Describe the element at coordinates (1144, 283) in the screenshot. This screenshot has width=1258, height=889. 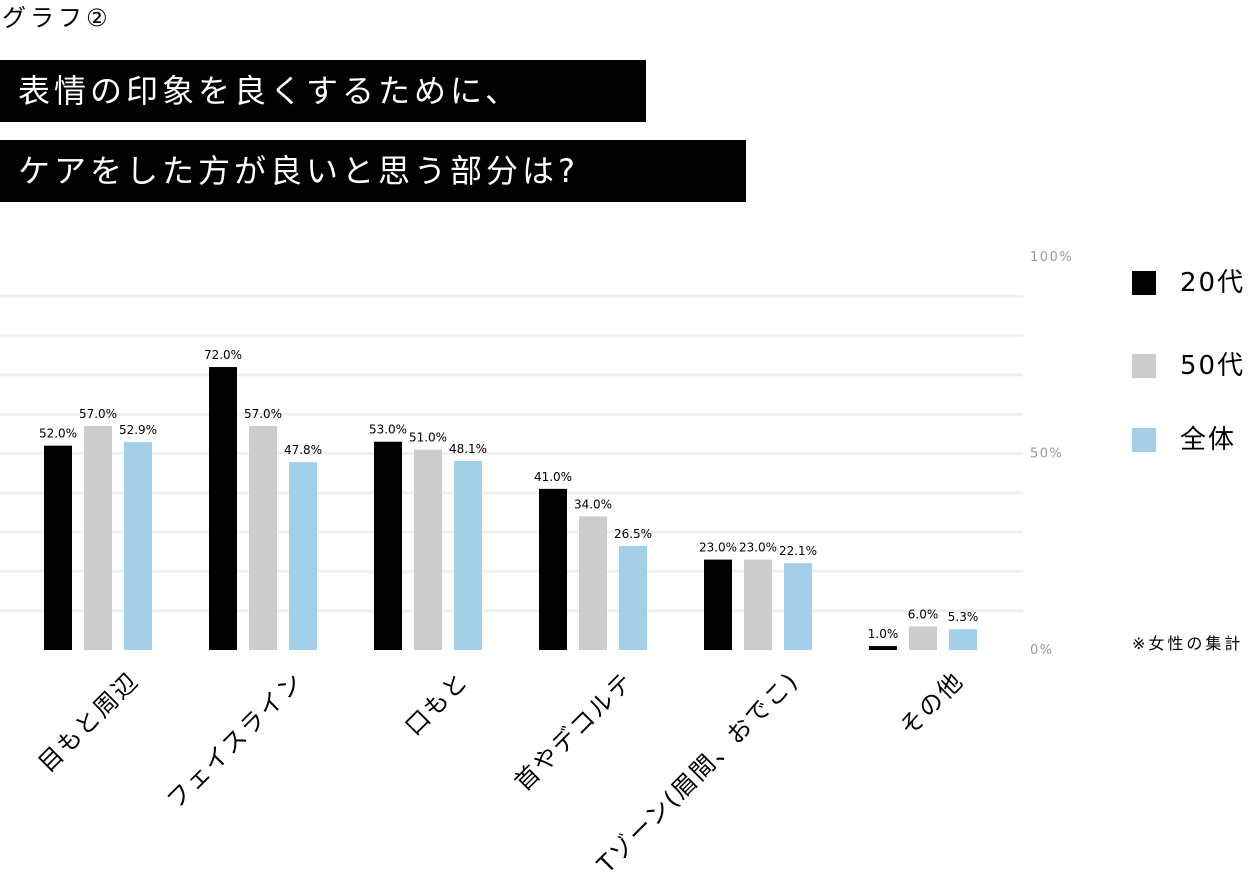
I see `legend-swatch-20s` at that location.